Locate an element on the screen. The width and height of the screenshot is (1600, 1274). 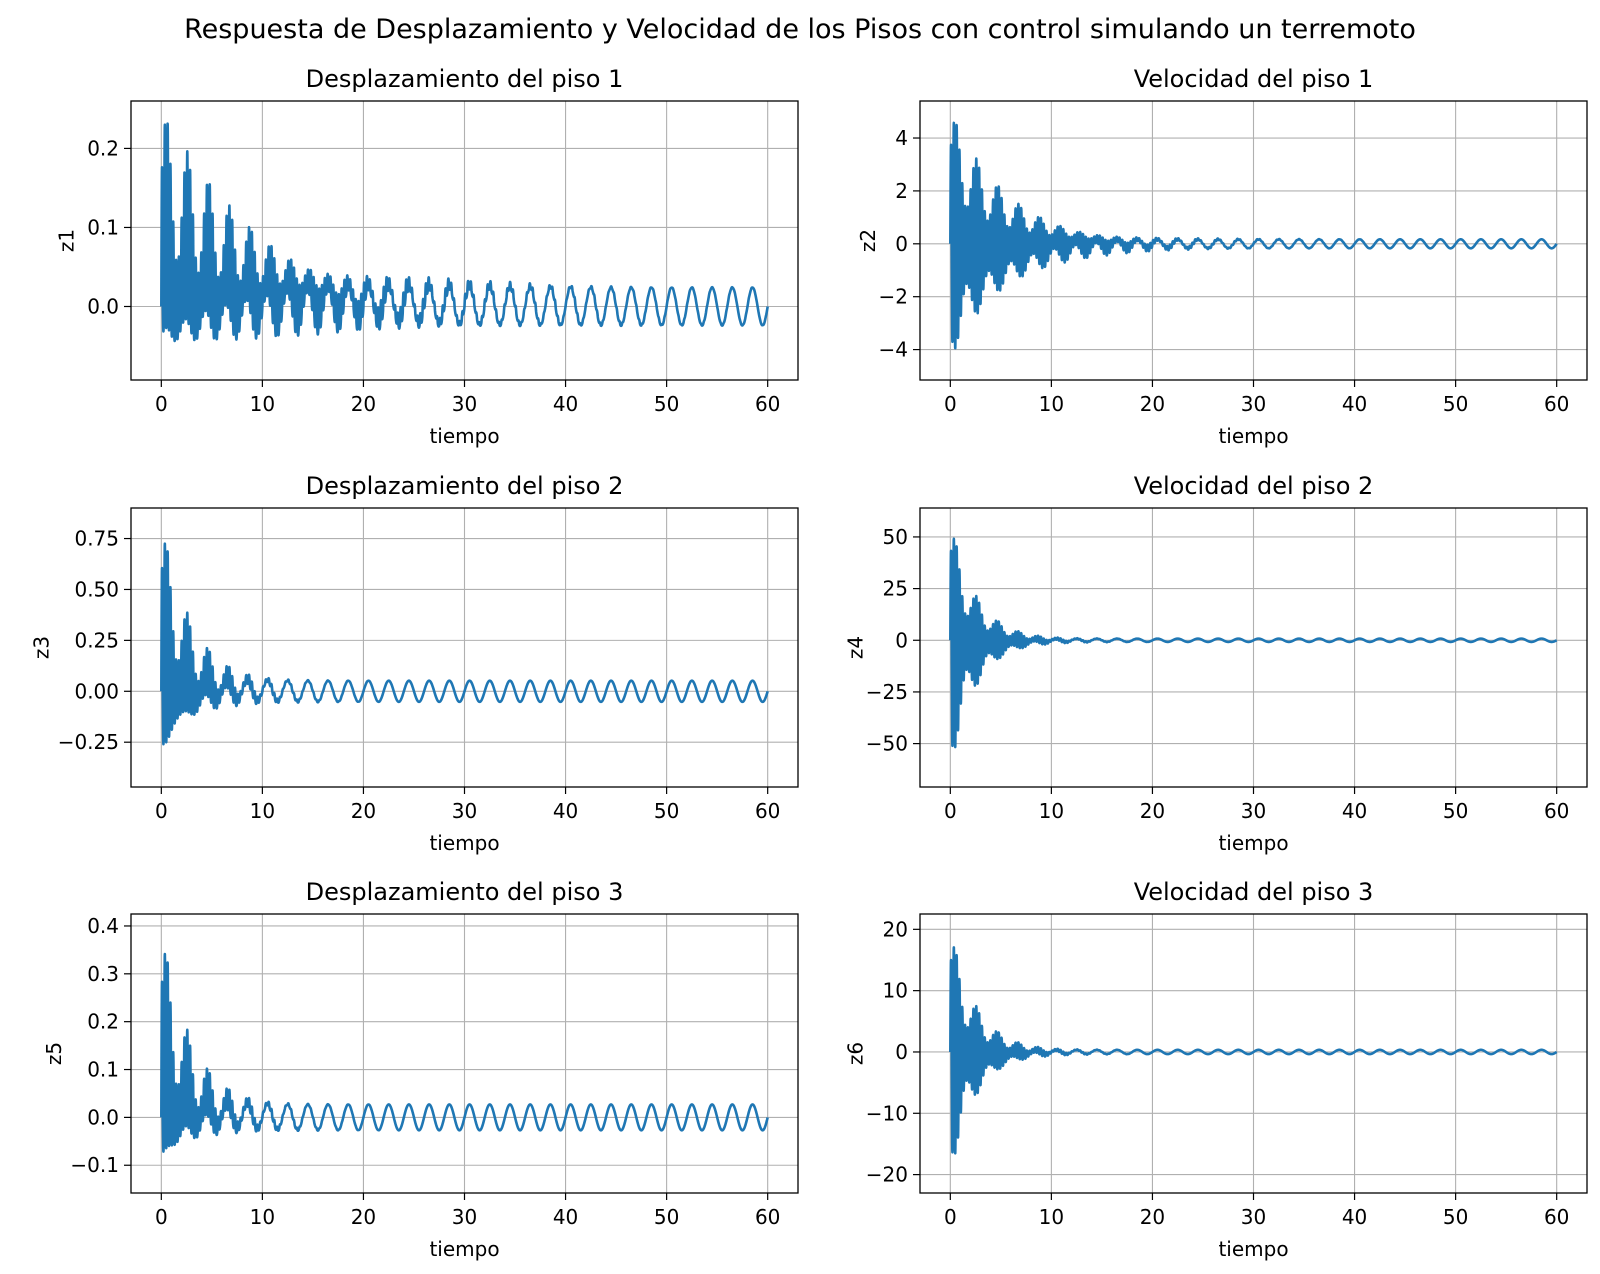
y-axis-label: z1 is located at coordinates (67, 240).